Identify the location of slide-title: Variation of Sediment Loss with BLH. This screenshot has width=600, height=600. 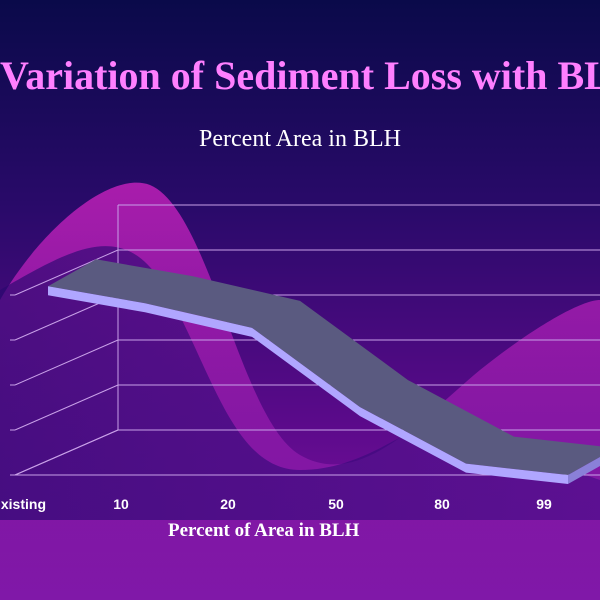
(300, 75).